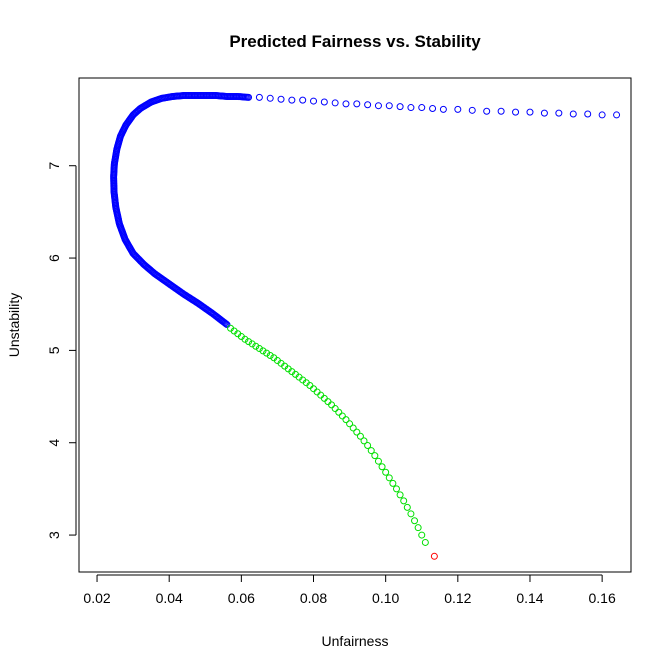  What do you see at coordinates (54, 166) in the screenshot?
I see `y-tick-label: 7` at bounding box center [54, 166].